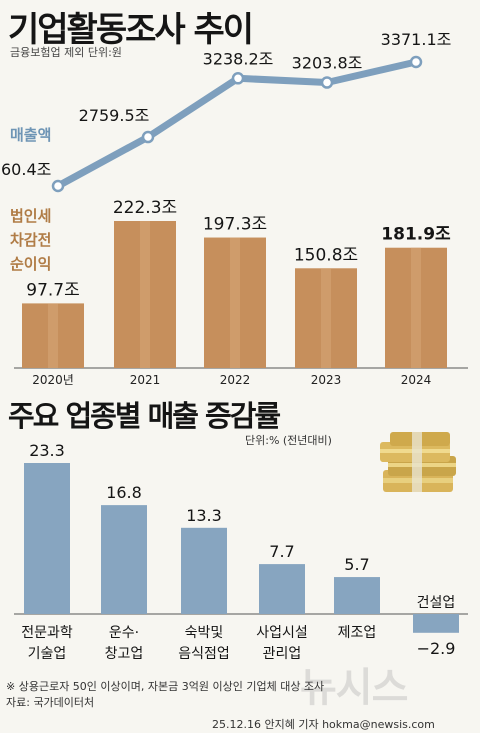  What do you see at coordinates (288, 440) in the screenshot?
I see `section-unit-note: 단위:% (전년대비)` at bounding box center [288, 440].